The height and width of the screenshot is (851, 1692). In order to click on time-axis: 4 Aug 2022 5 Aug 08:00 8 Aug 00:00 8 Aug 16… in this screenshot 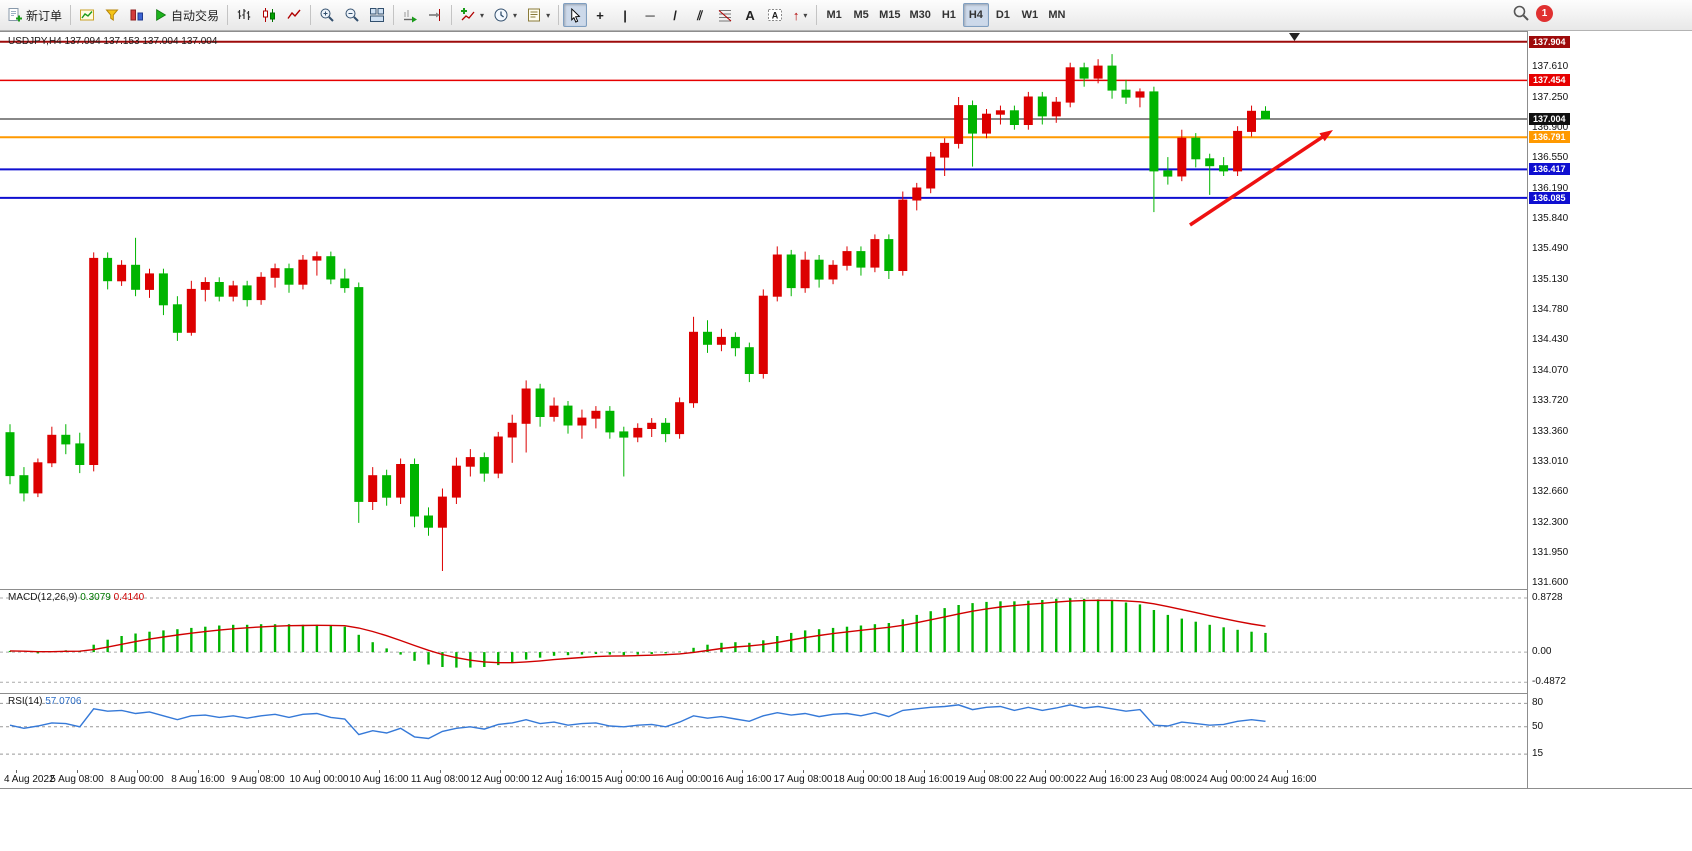, I will do `click(763, 779)`.